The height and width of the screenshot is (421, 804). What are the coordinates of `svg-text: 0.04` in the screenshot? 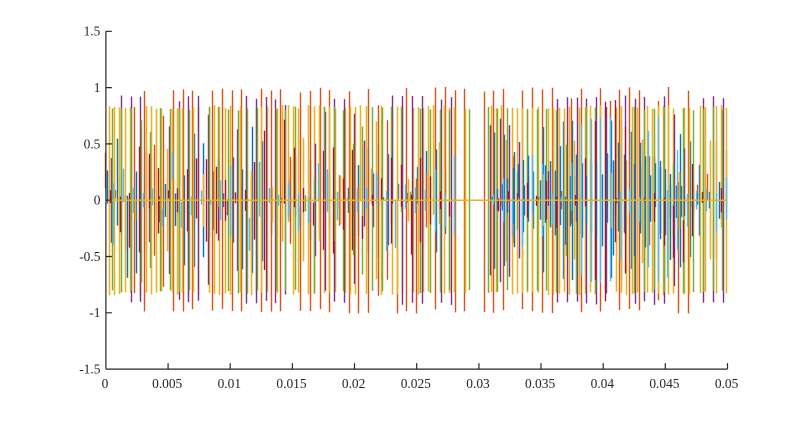 It's located at (603, 383).